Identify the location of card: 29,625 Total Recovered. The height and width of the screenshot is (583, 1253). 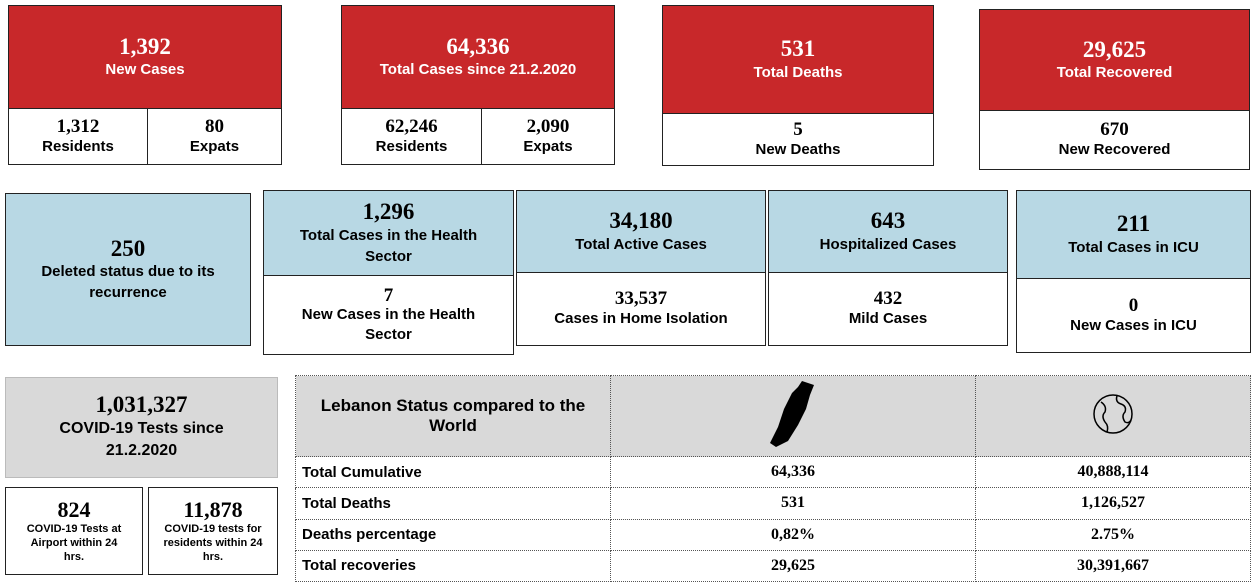
(1114, 60).